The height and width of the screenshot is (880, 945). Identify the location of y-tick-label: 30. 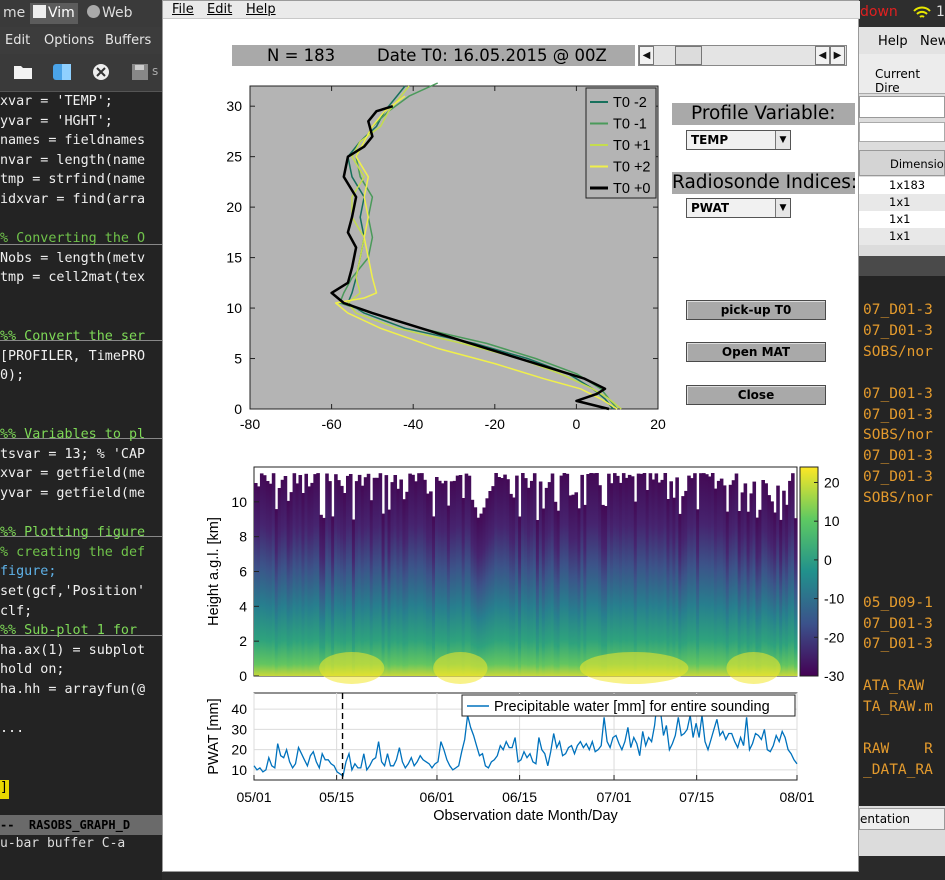
(239, 729).